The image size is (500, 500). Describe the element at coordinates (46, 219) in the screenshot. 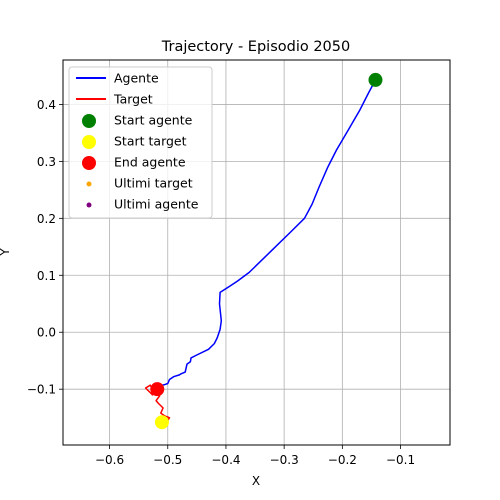

I see `y-tick-label: 0.2` at that location.